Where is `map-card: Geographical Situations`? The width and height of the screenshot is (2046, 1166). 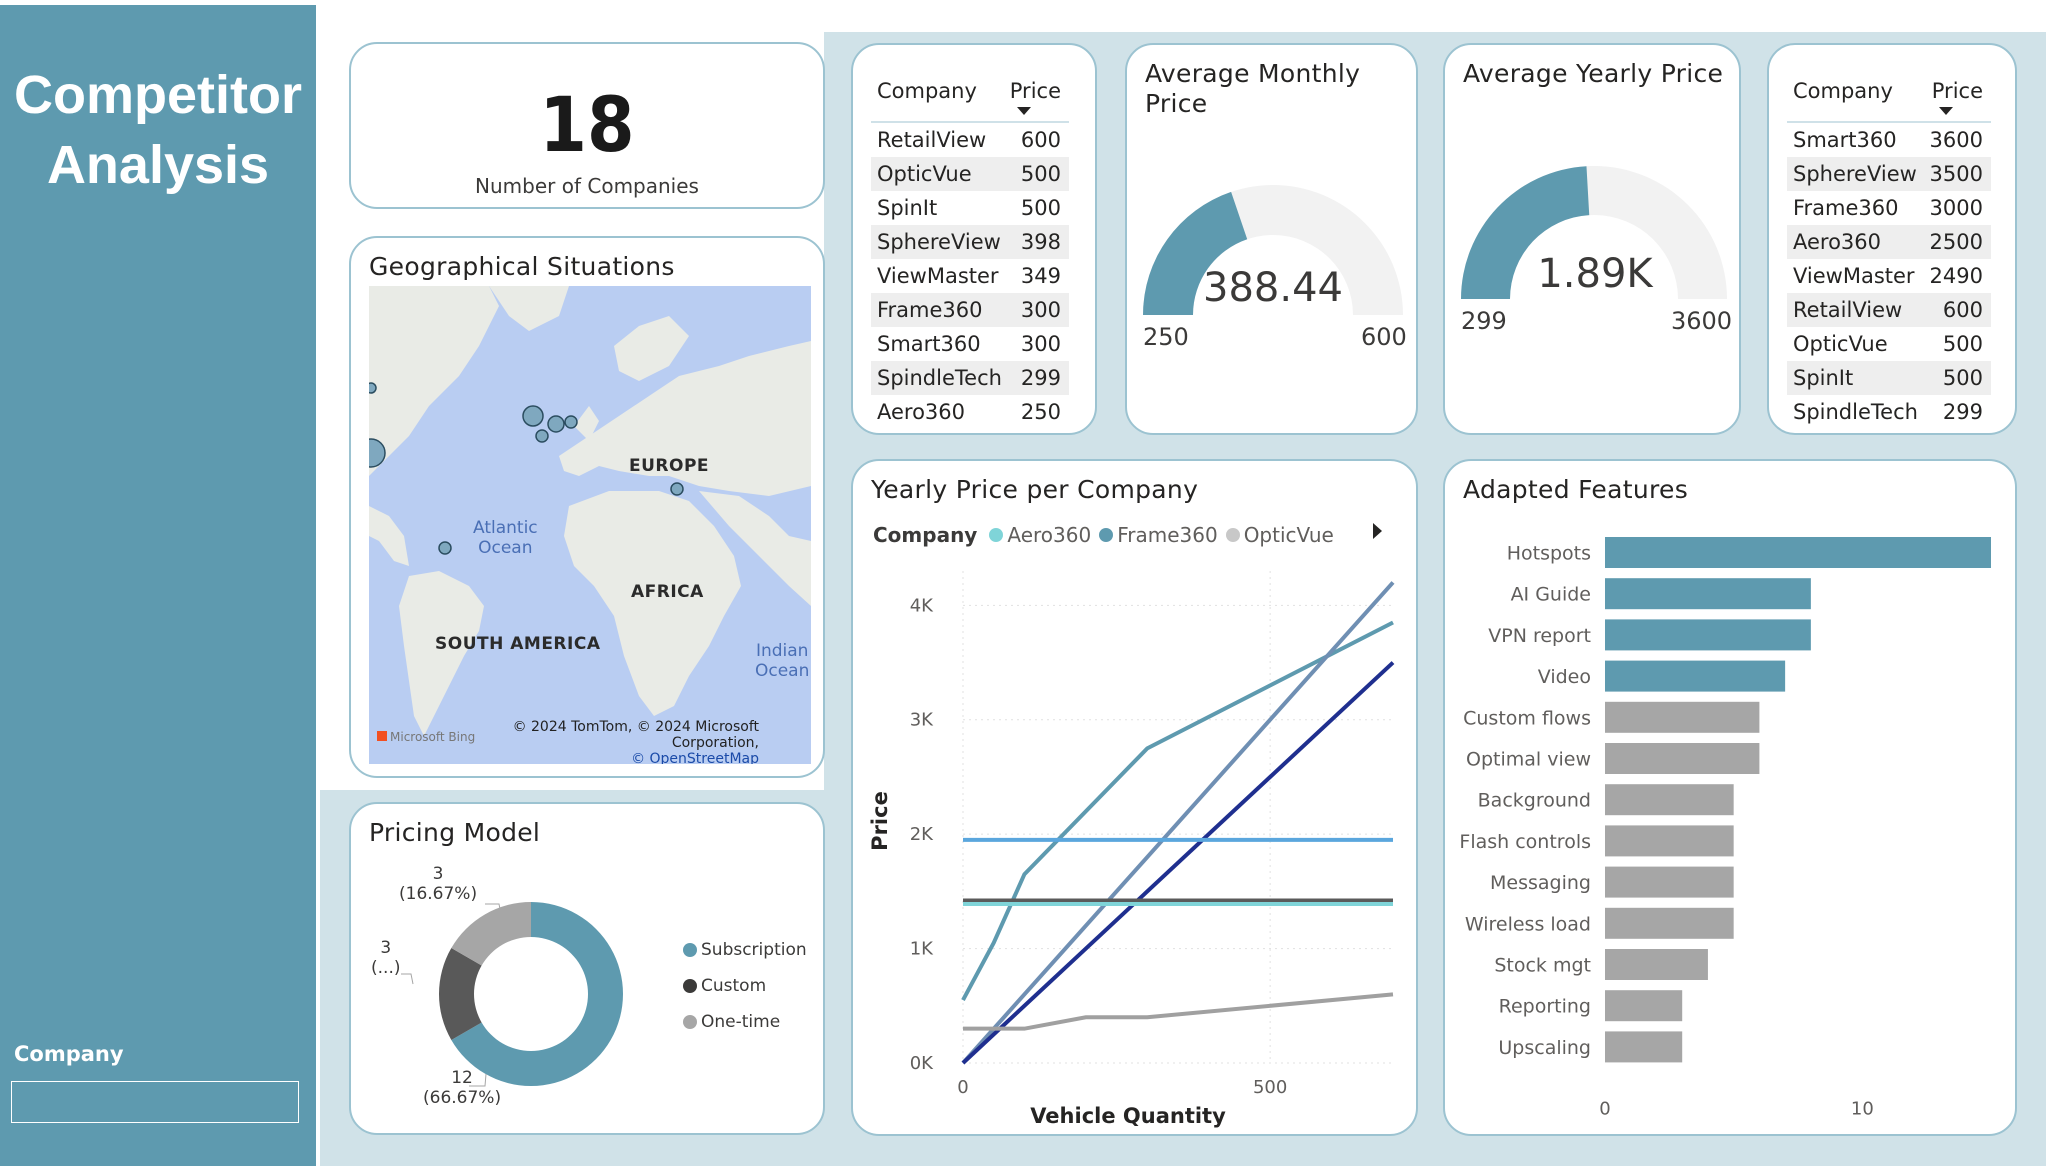
map-card: Geographical Situations is located at coordinates (587, 507).